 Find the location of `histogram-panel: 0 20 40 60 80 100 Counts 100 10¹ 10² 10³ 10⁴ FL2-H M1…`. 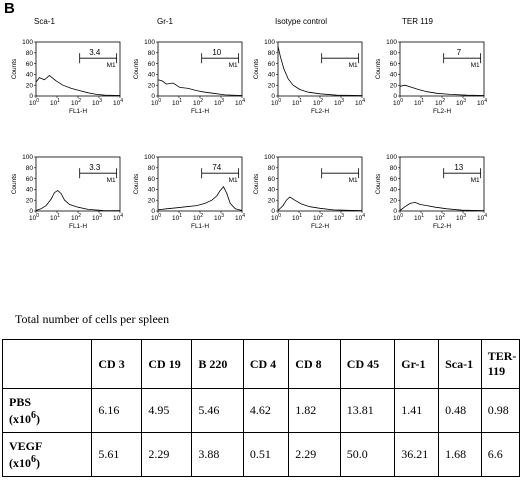

histogram-panel: 0 20 40 60 80 100 Counts 100 10¹ 10² 10³ 10⁴ FL2-H M1… is located at coordinates (431, 77).